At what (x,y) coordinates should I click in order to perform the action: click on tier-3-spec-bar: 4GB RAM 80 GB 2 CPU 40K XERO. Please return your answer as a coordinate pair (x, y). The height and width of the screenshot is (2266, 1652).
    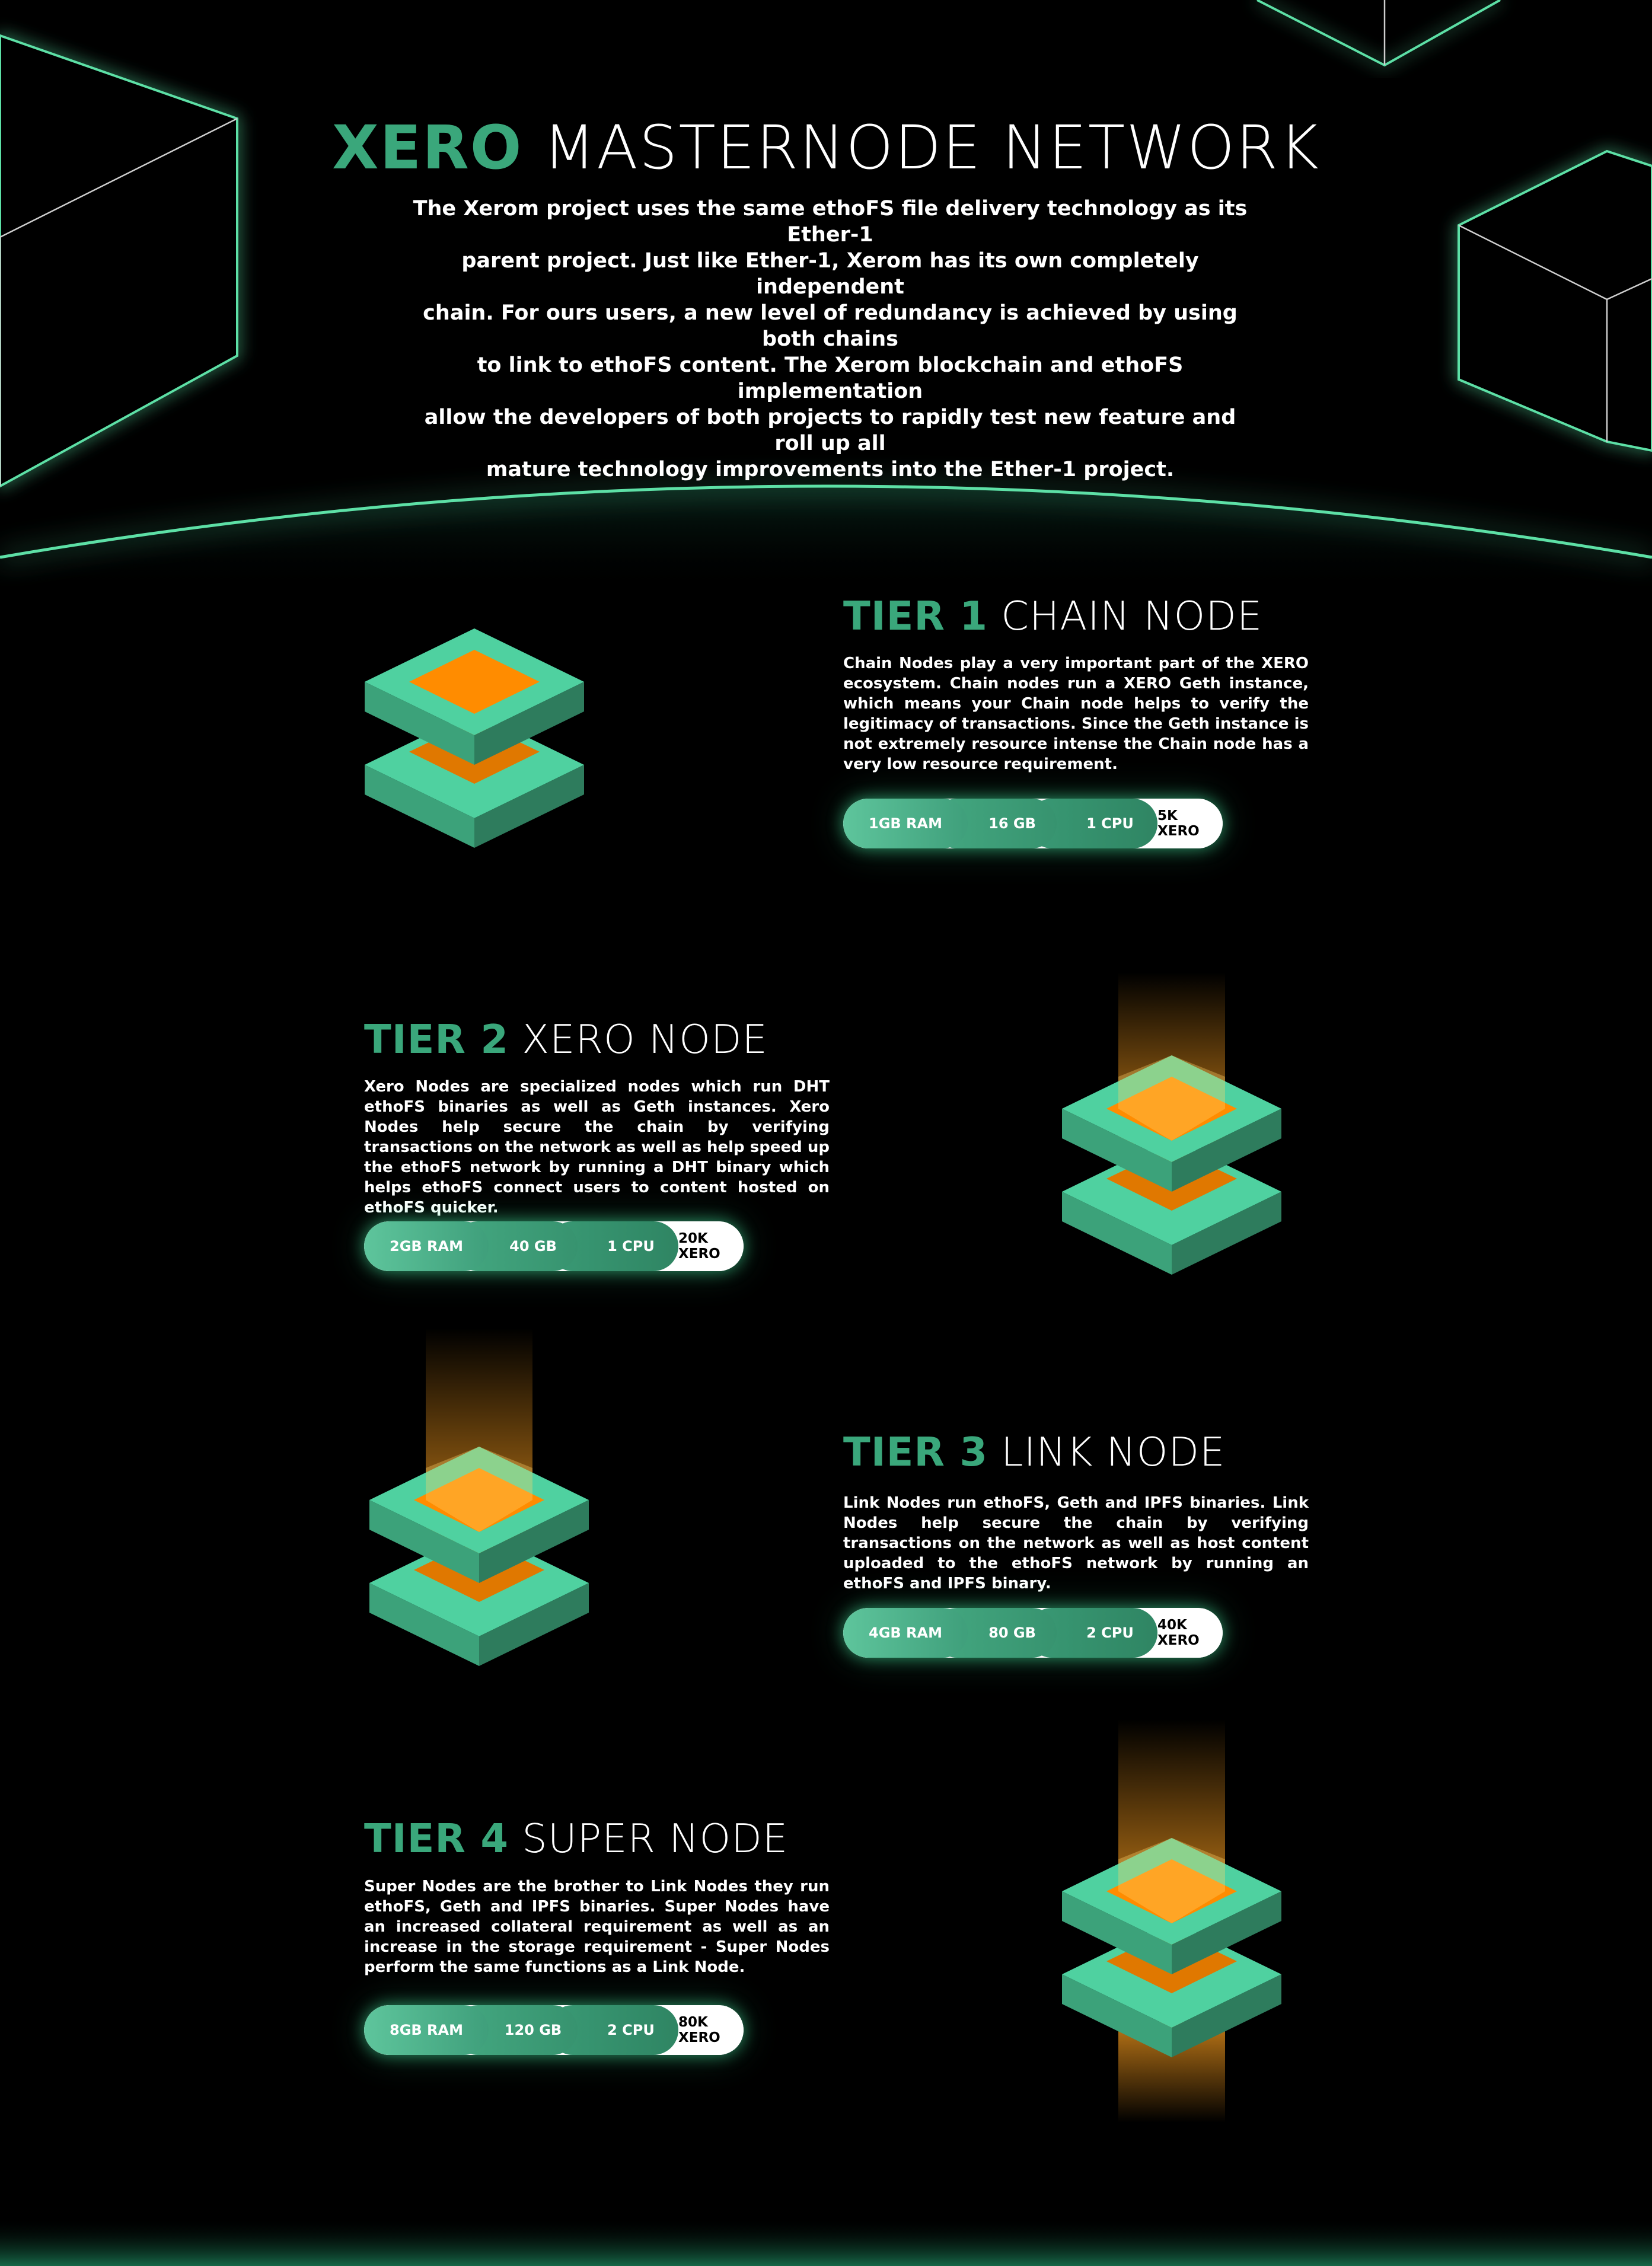
    Looking at the image, I should click on (1033, 1633).